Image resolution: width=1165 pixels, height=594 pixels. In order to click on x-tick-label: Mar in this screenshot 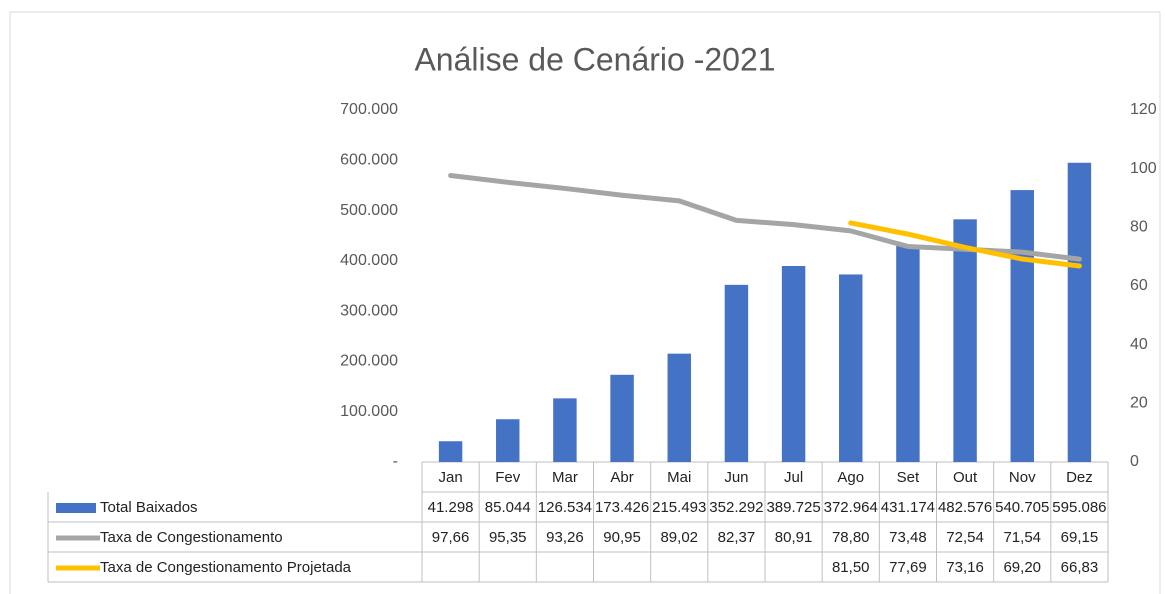, I will do `click(565, 477)`.